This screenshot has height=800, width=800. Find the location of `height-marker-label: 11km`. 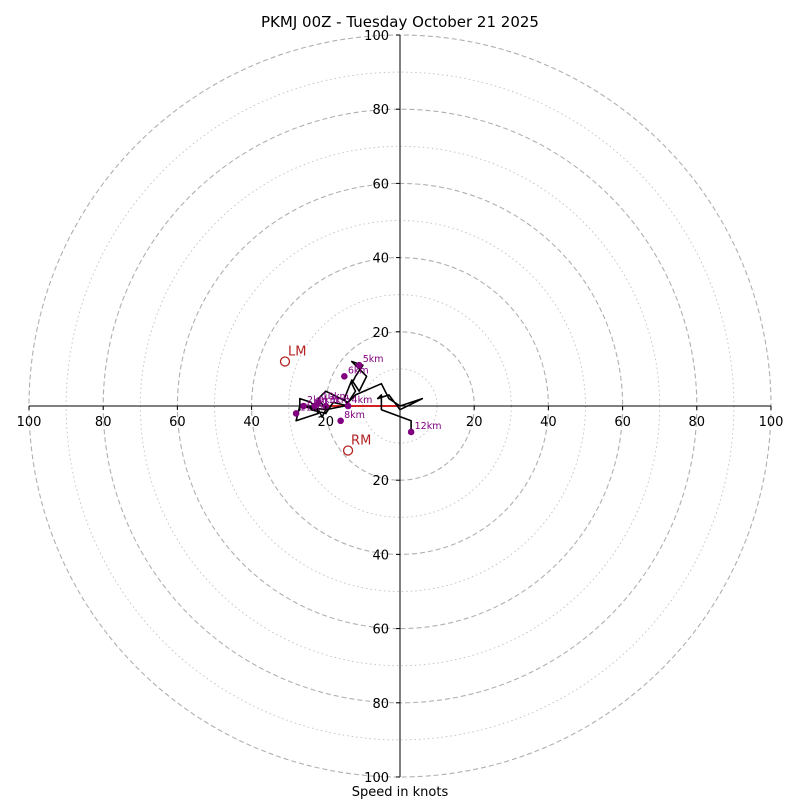

height-marker-label: 11km is located at coordinates (313, 407).